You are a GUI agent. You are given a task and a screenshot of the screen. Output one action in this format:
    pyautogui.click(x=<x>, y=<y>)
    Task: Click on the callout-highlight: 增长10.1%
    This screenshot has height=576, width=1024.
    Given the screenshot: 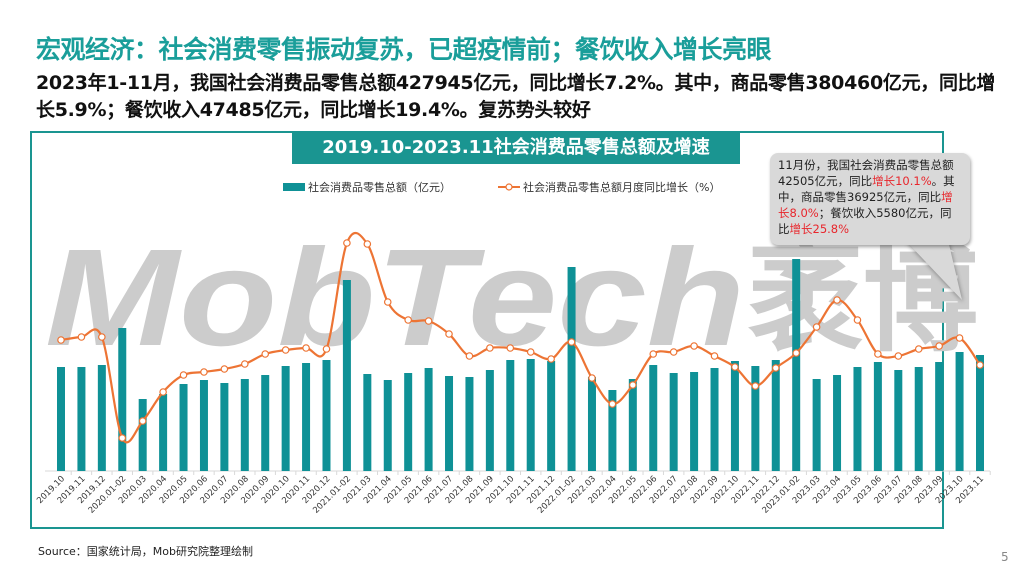 What is the action you would take?
    pyautogui.click(x=902, y=181)
    